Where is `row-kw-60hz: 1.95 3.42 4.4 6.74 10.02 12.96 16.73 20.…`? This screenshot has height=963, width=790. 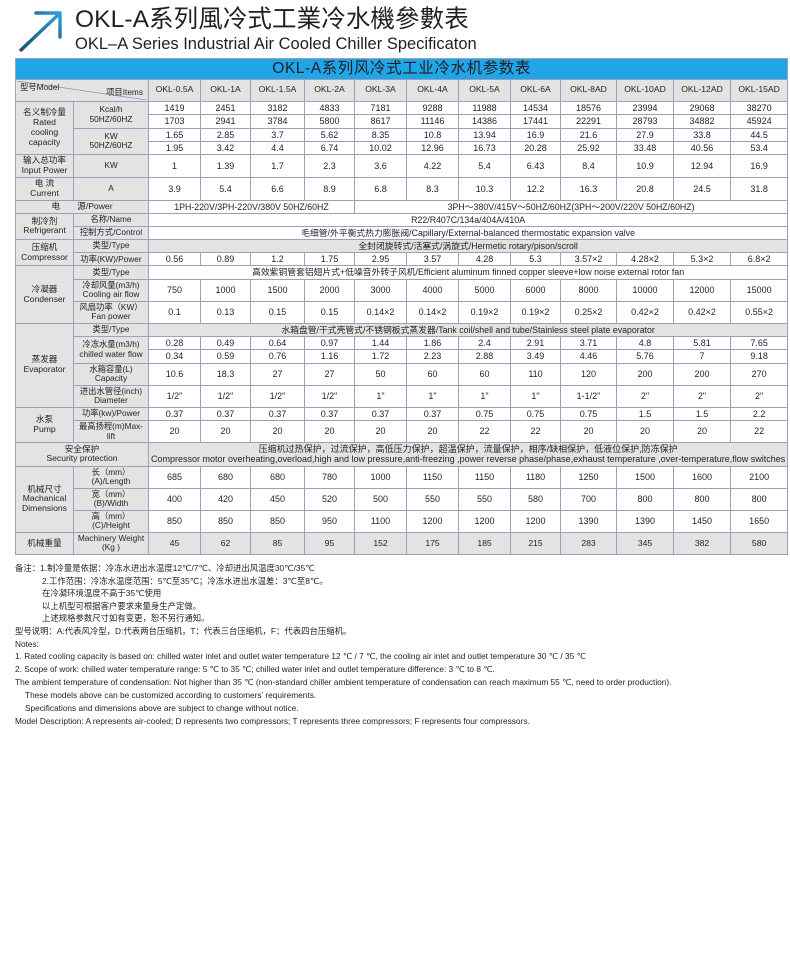
row-kw-60hz: 1.95 3.42 4.4 6.74 10.02 12.96 16.73 20.… is located at coordinates (402, 148).